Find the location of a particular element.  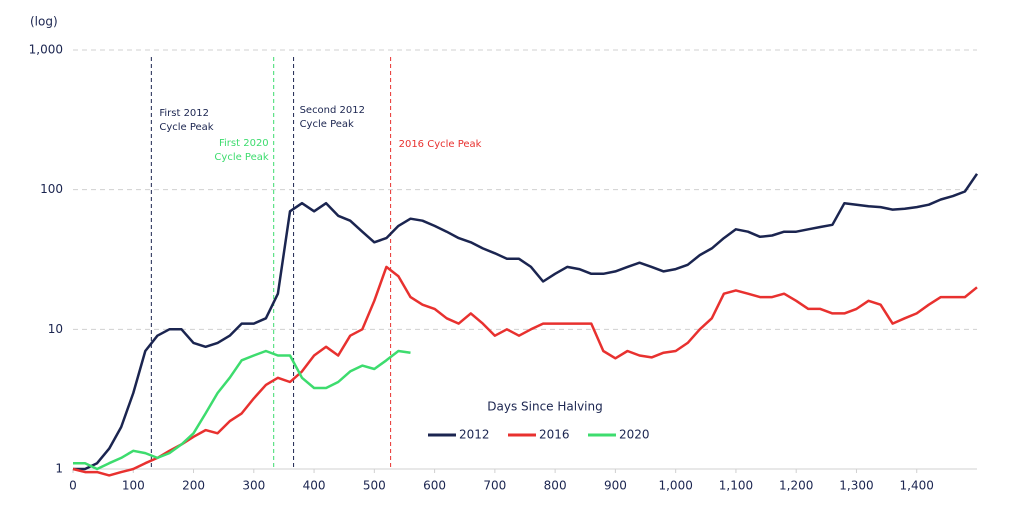

annotation-text: 2016 Cycle Peak is located at coordinates (440, 144).